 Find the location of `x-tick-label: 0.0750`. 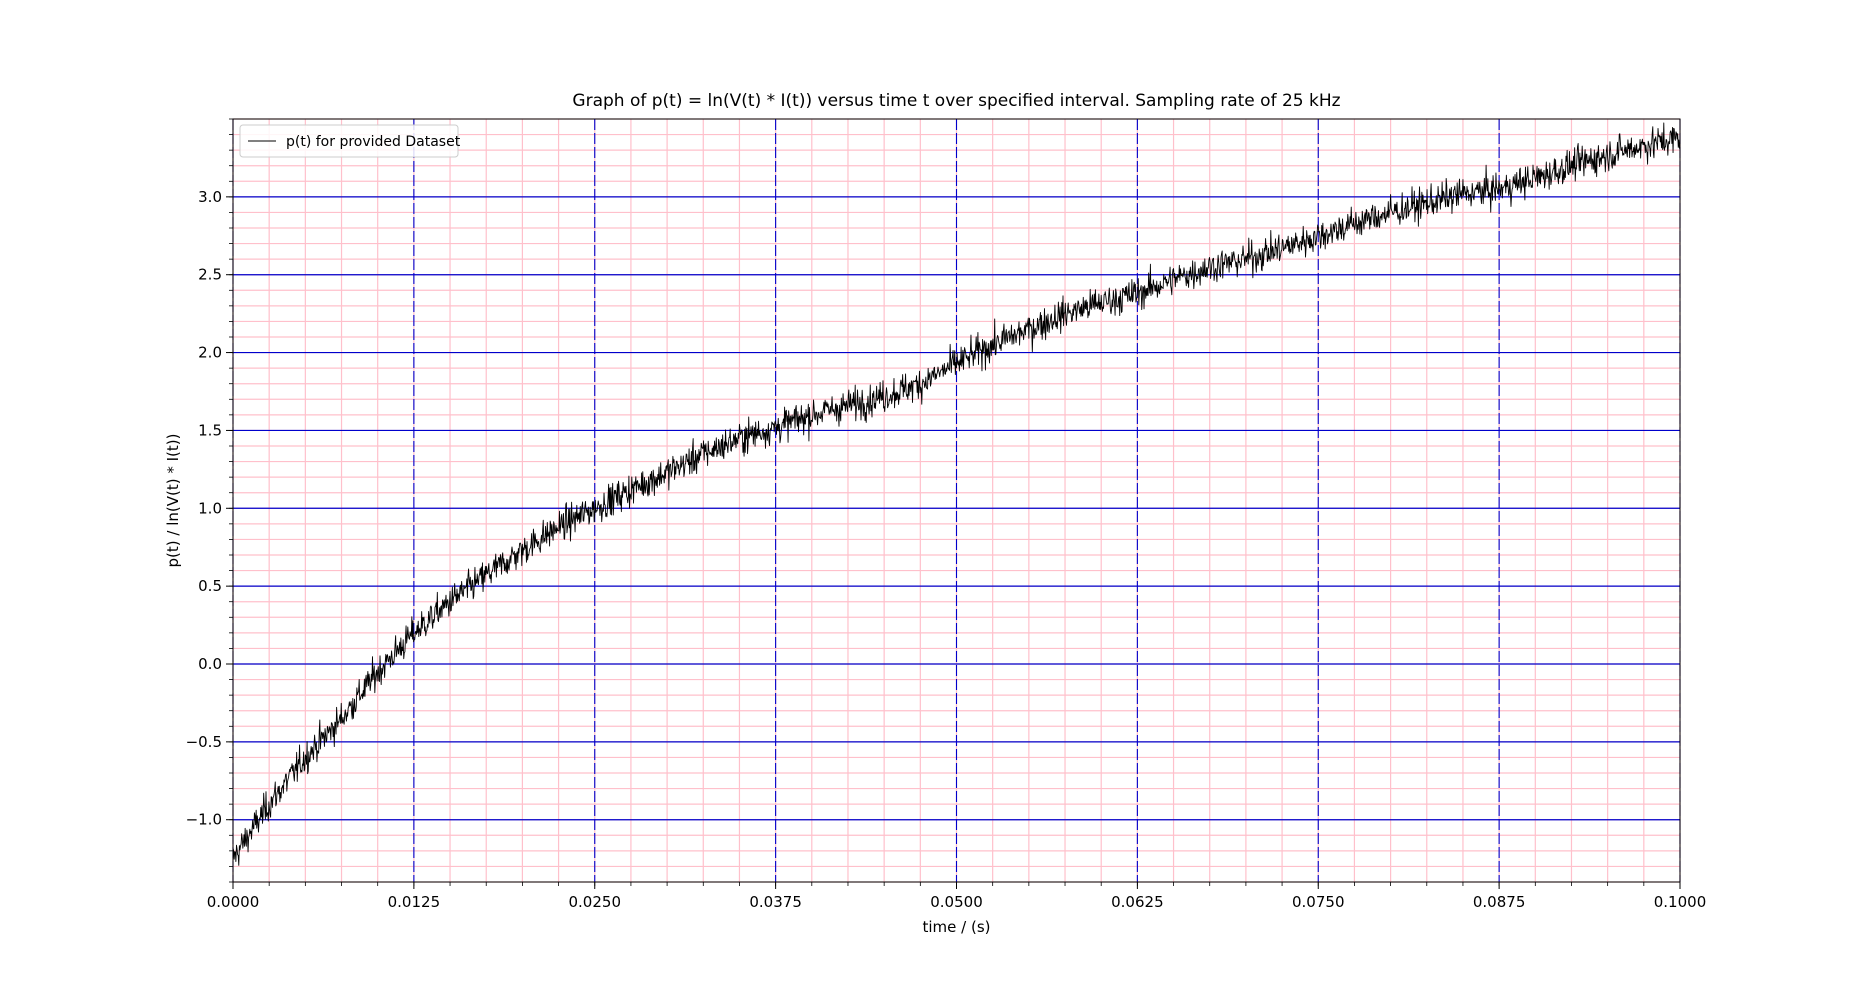

x-tick-label: 0.0750 is located at coordinates (1318, 902).